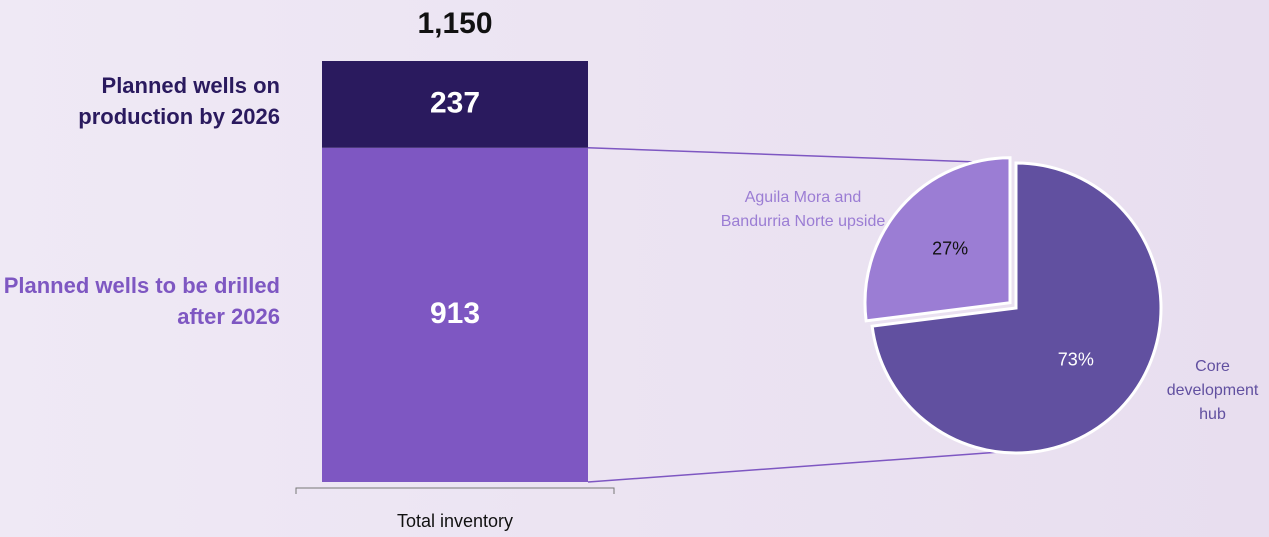  Describe the element at coordinates (803, 209) in the screenshot. I see `category-label: Aguila Mora and Bandurria Norte upside` at that location.